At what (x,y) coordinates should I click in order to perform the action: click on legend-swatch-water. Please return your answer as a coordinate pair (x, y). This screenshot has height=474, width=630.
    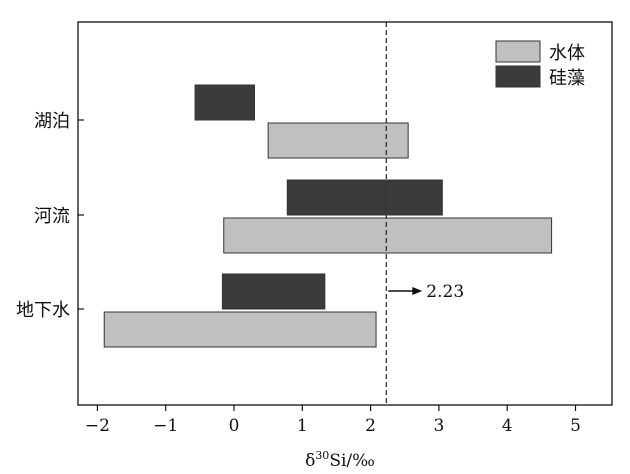
    Looking at the image, I should click on (518, 51).